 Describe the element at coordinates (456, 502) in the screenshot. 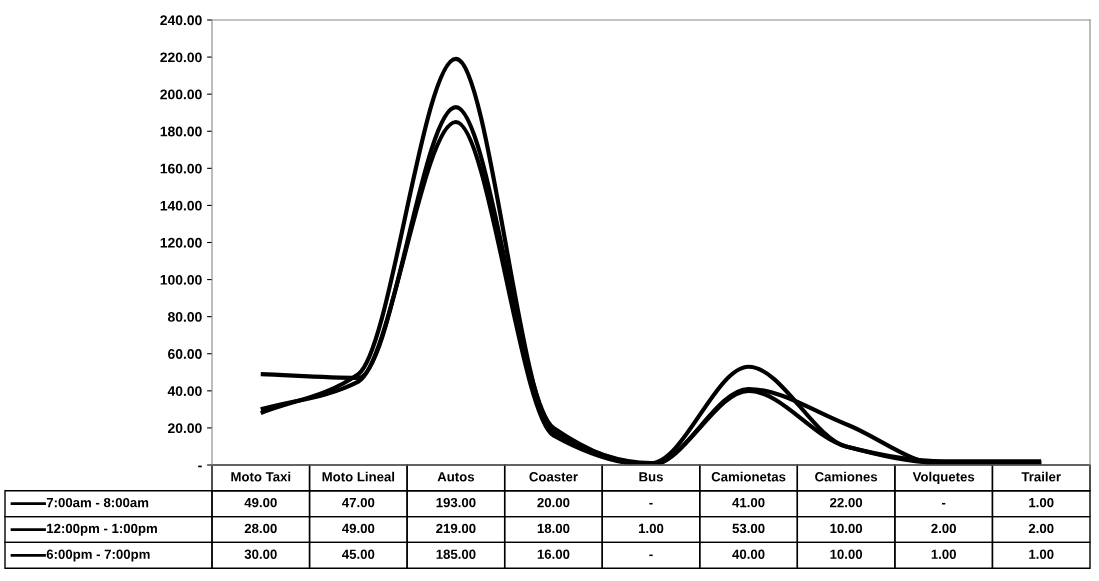

I see `data-label: 193.00` at that location.